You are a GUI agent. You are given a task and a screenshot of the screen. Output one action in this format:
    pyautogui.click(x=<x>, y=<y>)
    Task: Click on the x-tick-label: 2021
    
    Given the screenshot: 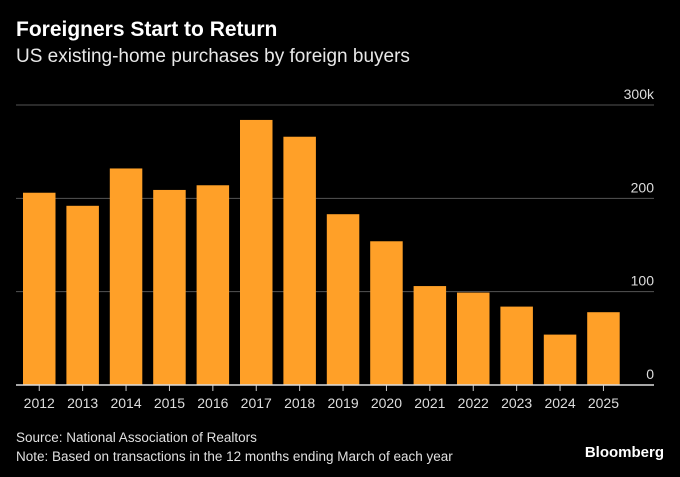 What is the action you would take?
    pyautogui.click(x=429, y=403)
    